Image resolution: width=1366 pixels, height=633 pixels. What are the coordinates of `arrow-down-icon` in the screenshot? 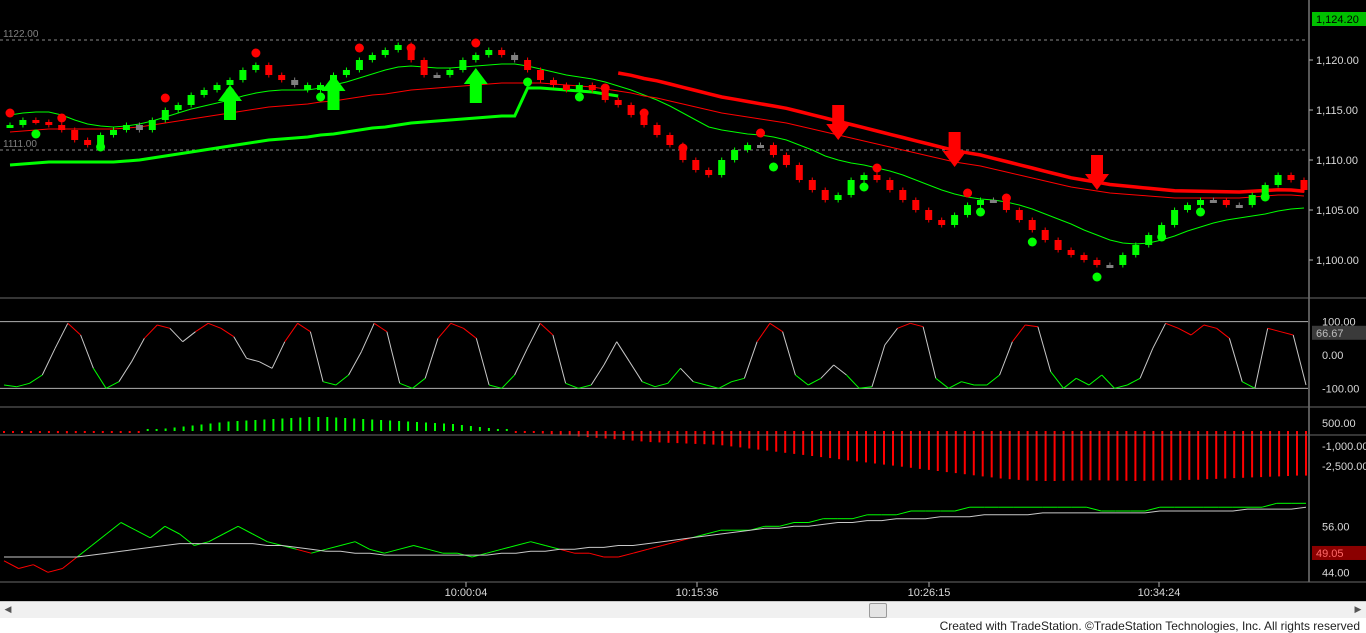 It's located at (838, 122).